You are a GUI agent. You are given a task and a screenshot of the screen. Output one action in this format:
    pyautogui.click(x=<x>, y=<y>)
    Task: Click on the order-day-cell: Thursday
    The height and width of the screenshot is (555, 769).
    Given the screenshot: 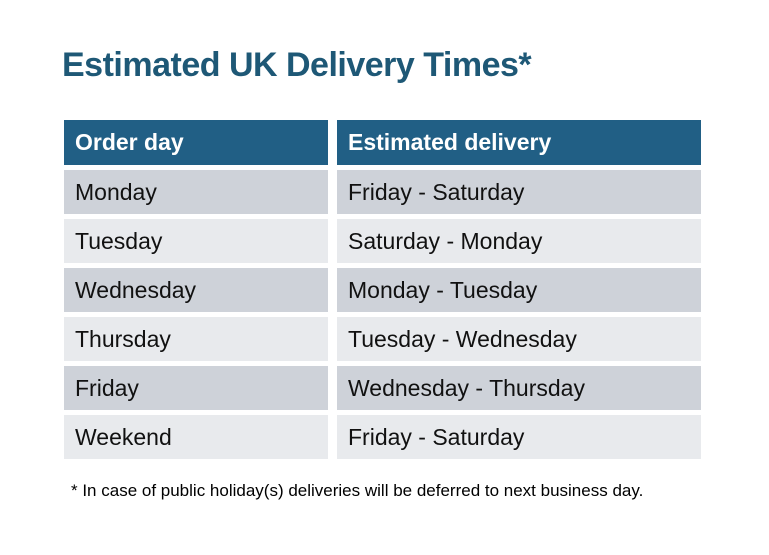 What is the action you would take?
    pyautogui.click(x=196, y=339)
    